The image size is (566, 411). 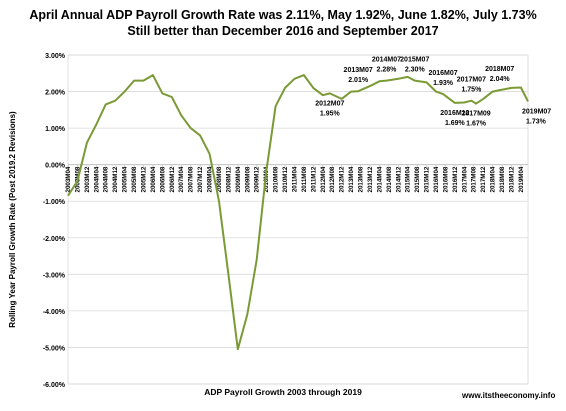 I want to click on x-tick-label: 2019M04, so click(x=521, y=179).